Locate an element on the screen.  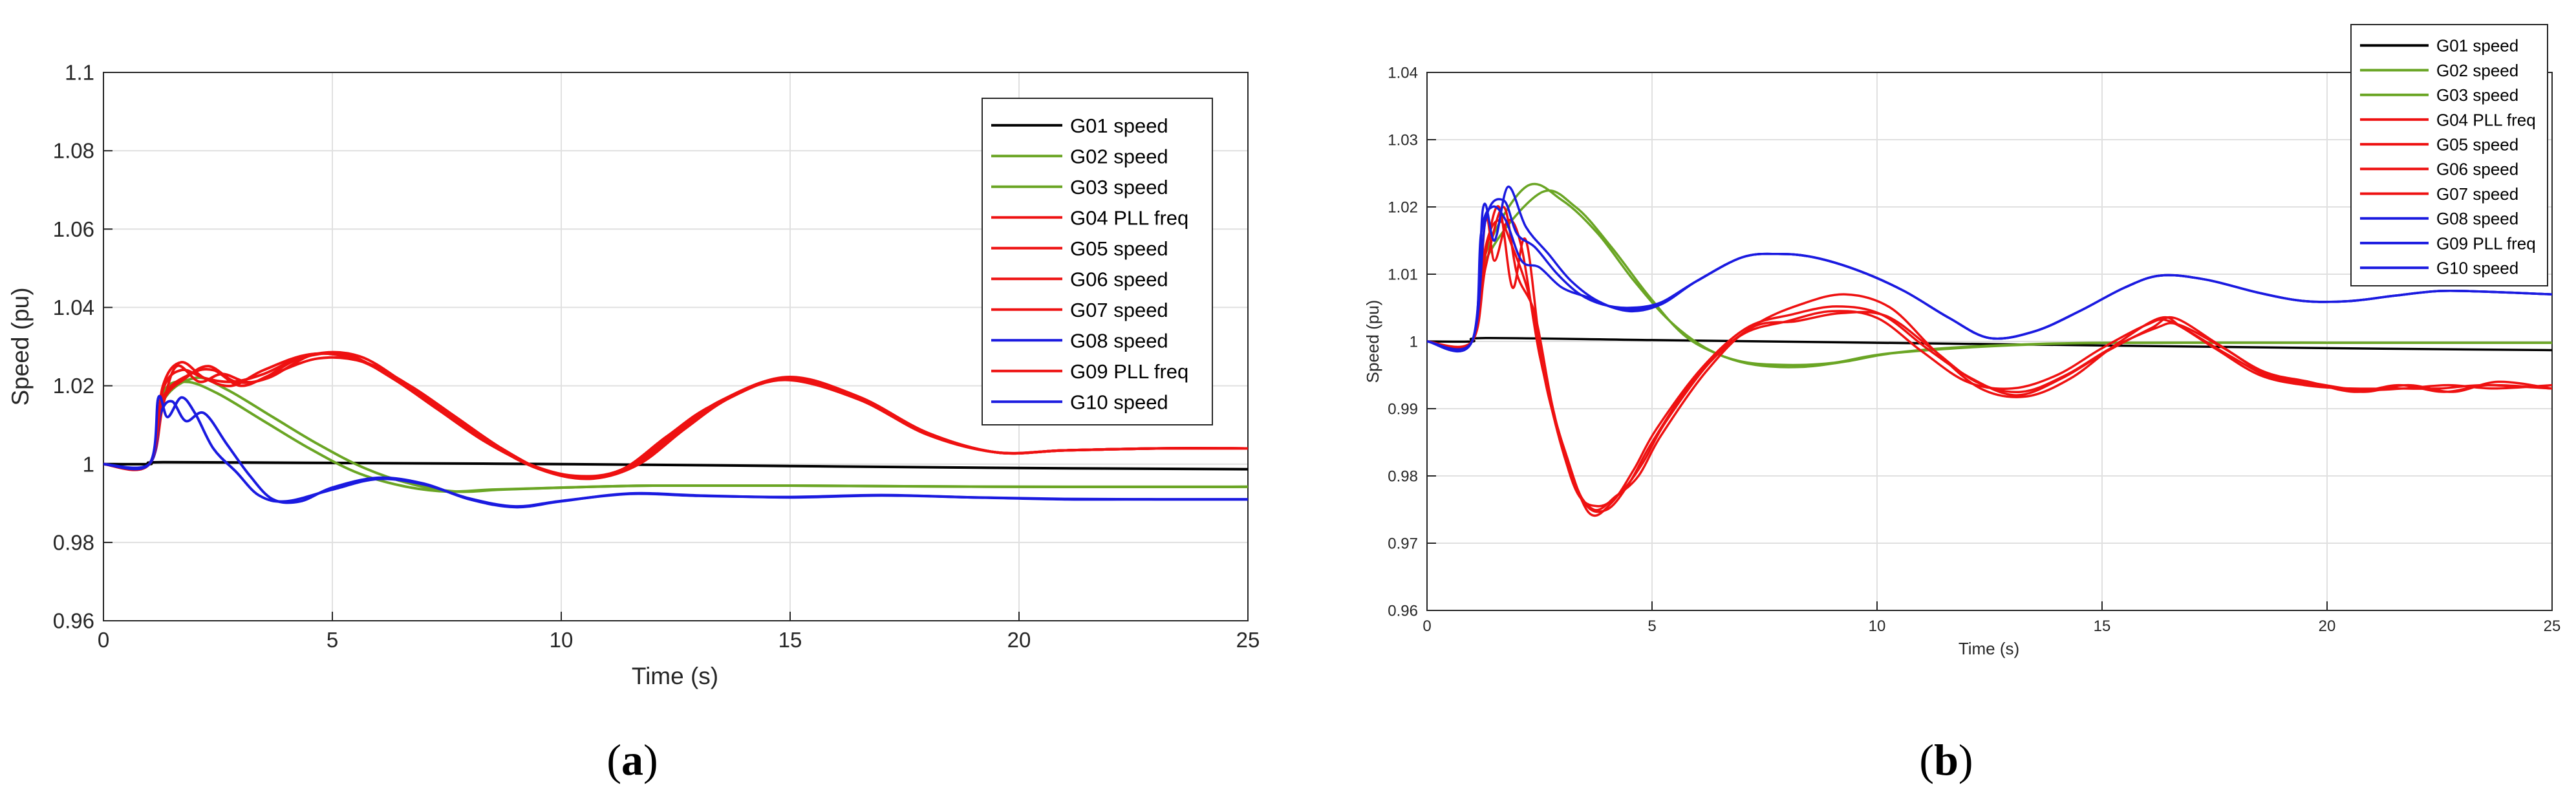
series-line-g03-speed is located at coordinates (1989, 279).